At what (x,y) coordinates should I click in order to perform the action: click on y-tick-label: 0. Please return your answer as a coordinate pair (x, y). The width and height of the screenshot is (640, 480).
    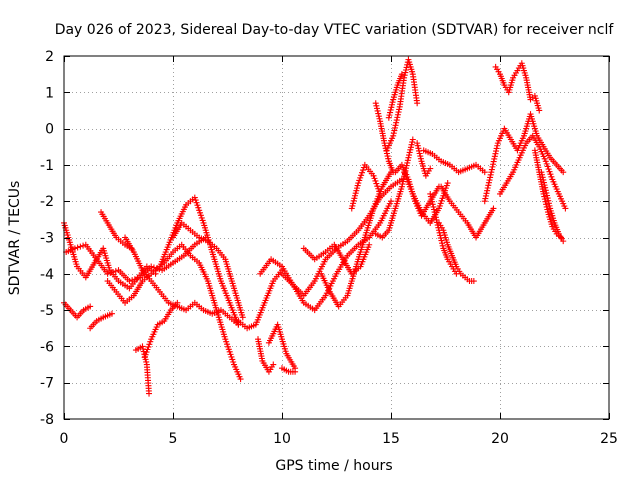
    Looking at the image, I should click on (49, 130).